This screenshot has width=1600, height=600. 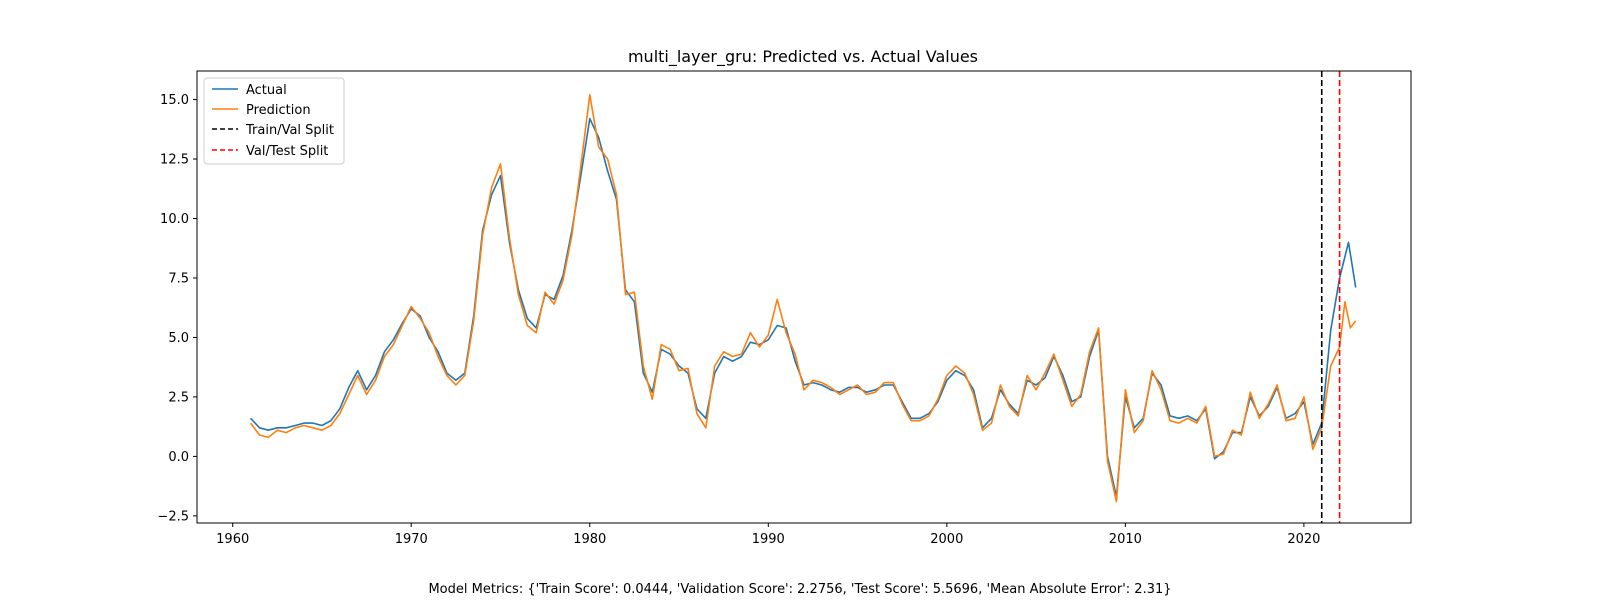 What do you see at coordinates (174, 160) in the screenshot?
I see `y-tick-label: 12.5` at bounding box center [174, 160].